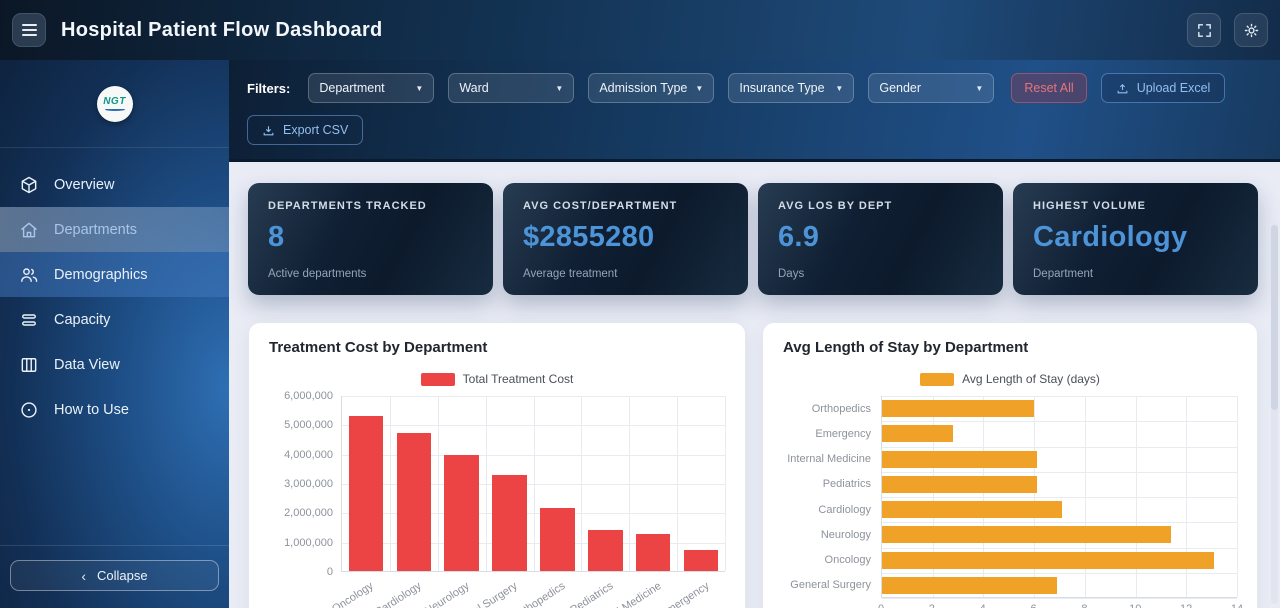  I want to click on logo-text: NGT, so click(114, 101).